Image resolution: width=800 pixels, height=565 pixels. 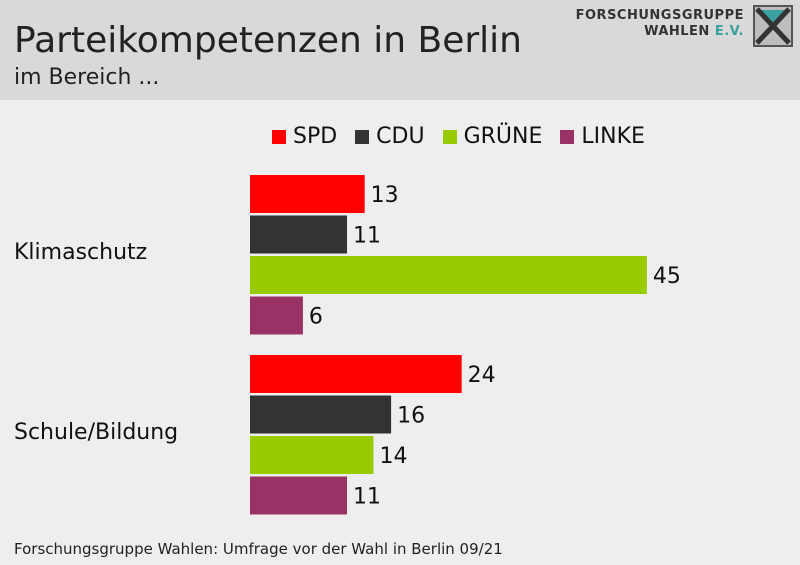 What do you see at coordinates (81, 252) in the screenshot?
I see `category-label-klimaschutz: Klimaschutz` at bounding box center [81, 252].